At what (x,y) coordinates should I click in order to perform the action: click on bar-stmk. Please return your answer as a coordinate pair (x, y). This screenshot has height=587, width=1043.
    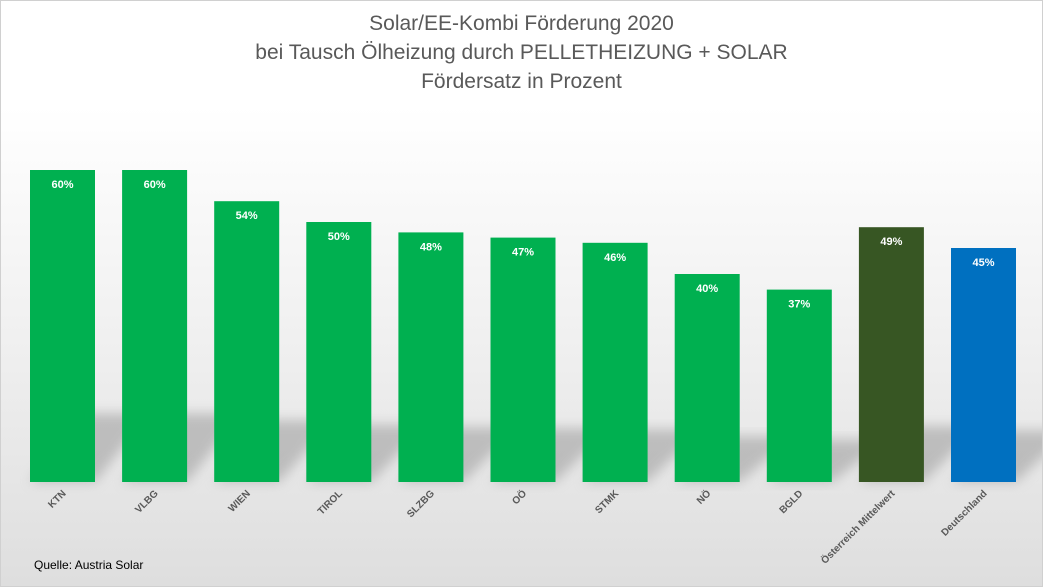
    Looking at the image, I should click on (615, 362).